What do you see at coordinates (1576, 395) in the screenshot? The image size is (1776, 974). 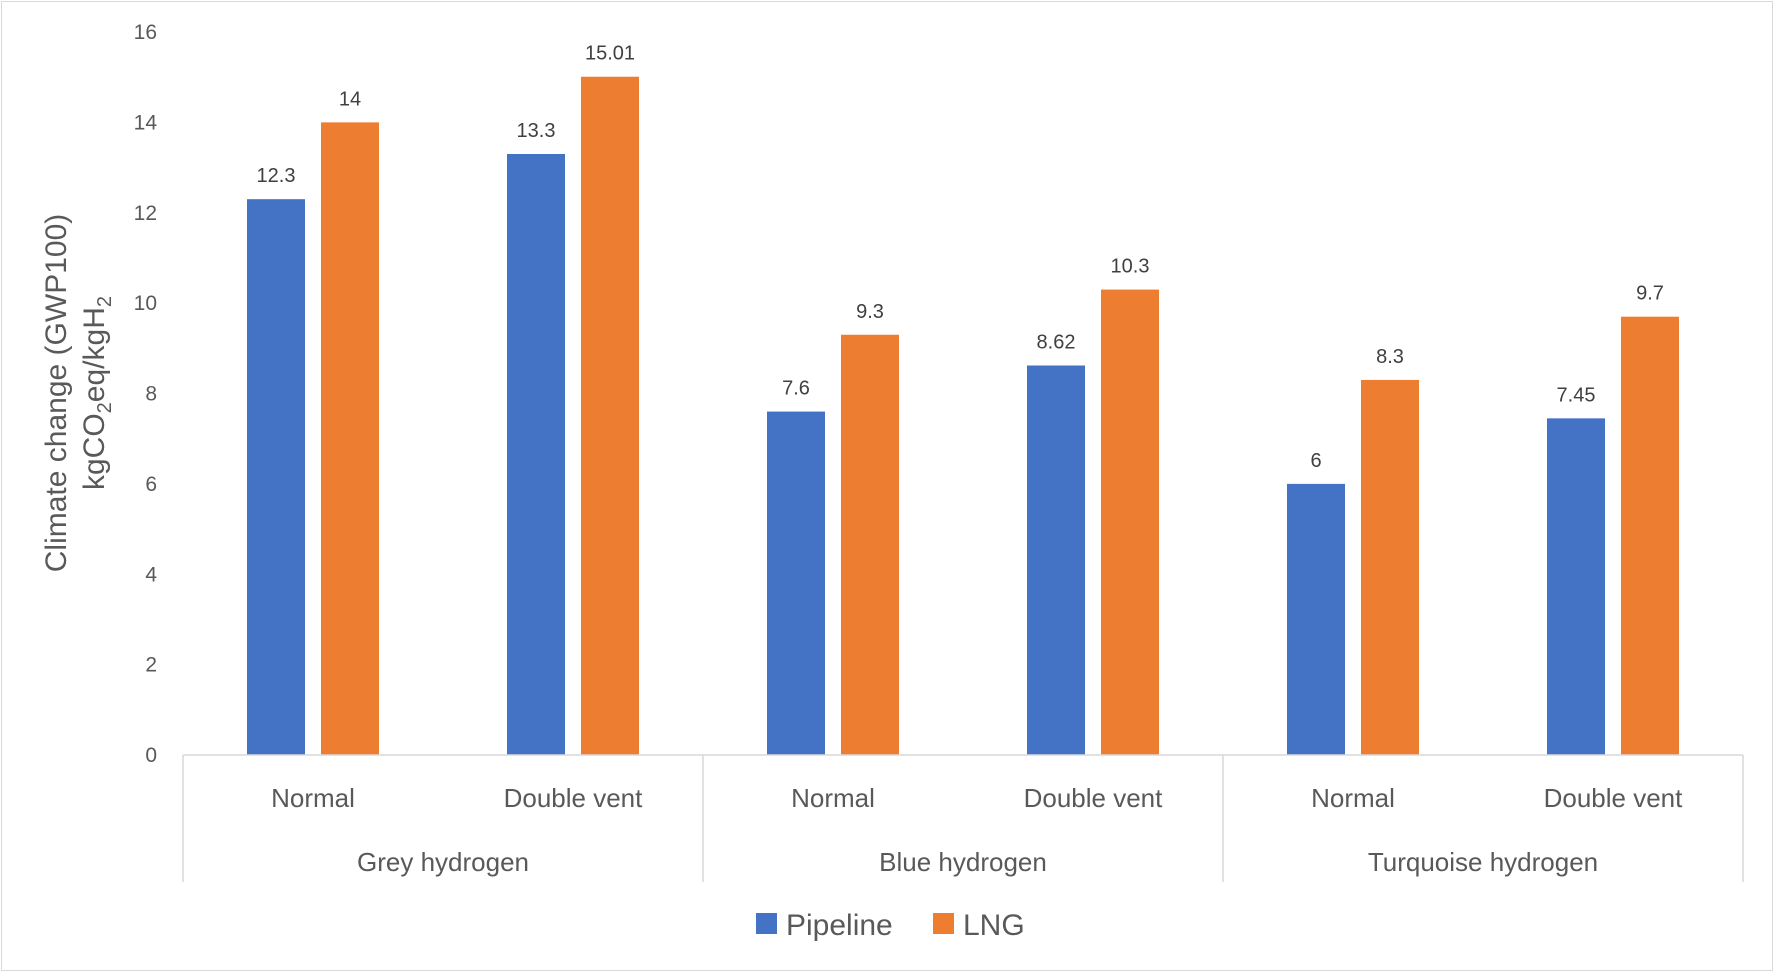 I see `data-label: 7.45` at bounding box center [1576, 395].